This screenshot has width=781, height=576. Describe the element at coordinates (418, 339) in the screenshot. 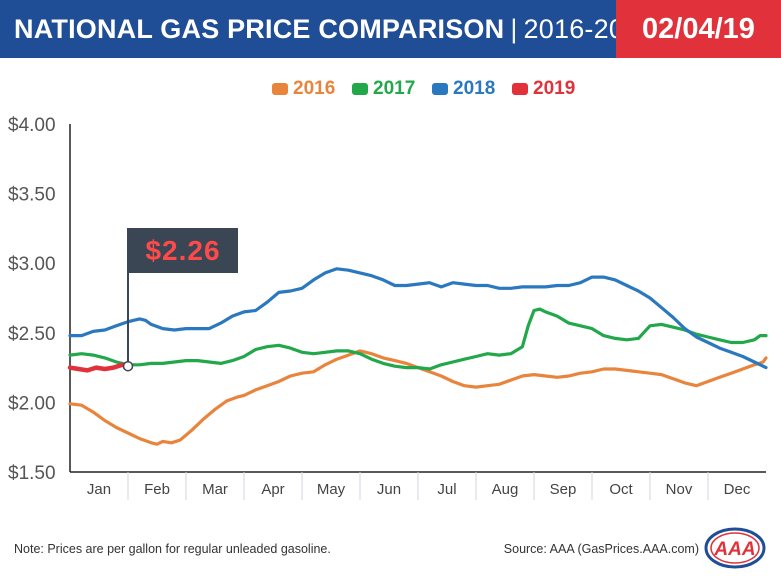

I see `series-line-2017` at that location.